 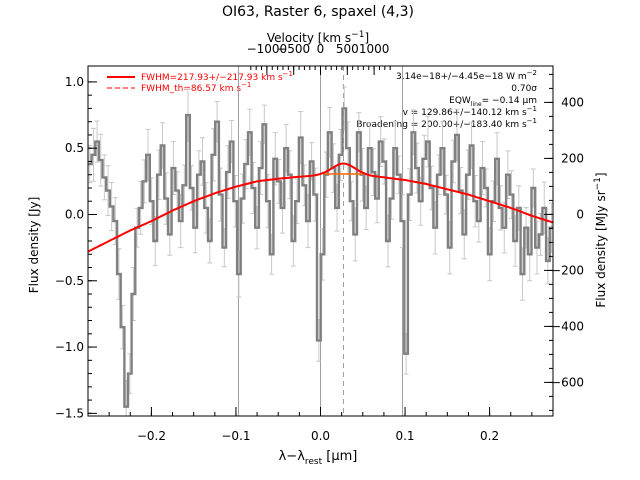 I want to click on annotation-eqw: EQWline= −0.14 μm, so click(x=493, y=102).